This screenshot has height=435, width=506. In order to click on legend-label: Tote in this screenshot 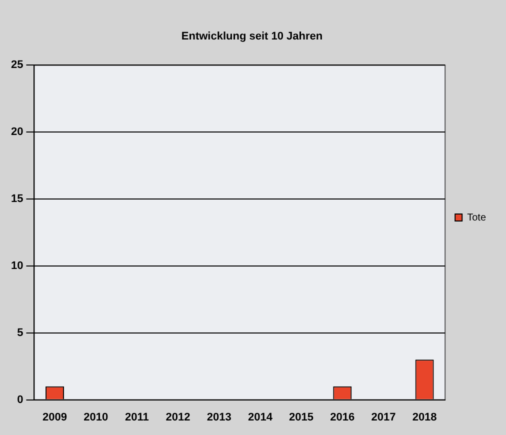, I will do `click(476, 218)`.